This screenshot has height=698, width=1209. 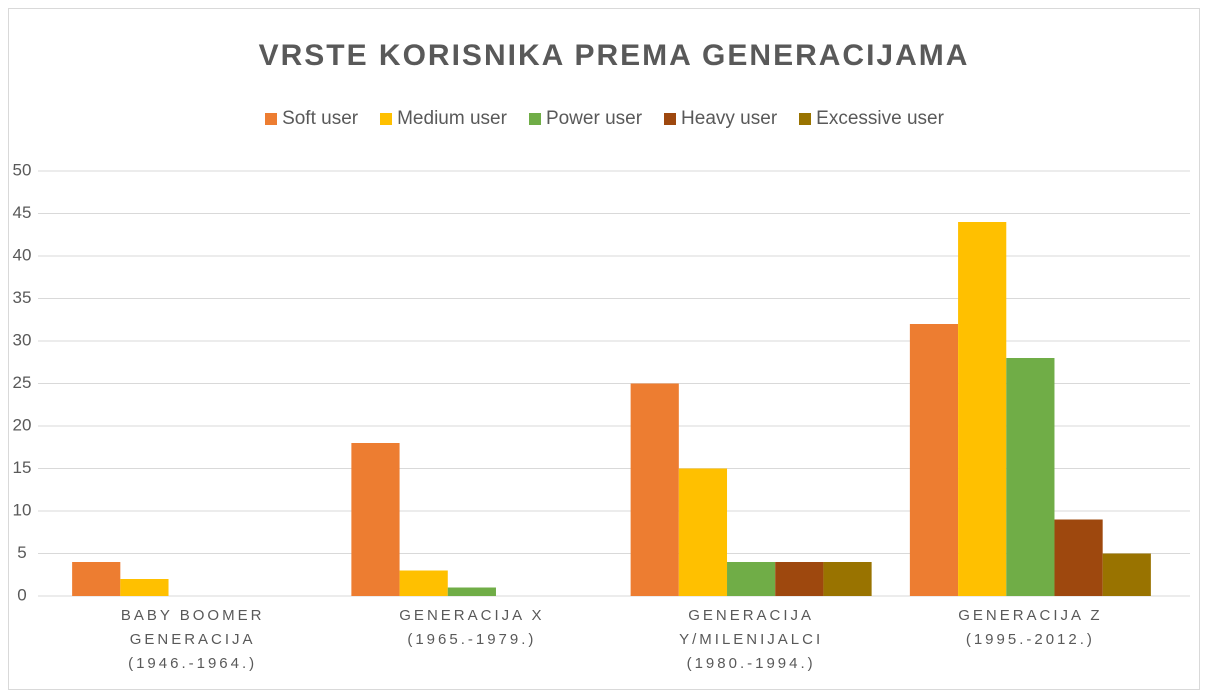 What do you see at coordinates (729, 118) in the screenshot?
I see `legend-label: Heavy user` at bounding box center [729, 118].